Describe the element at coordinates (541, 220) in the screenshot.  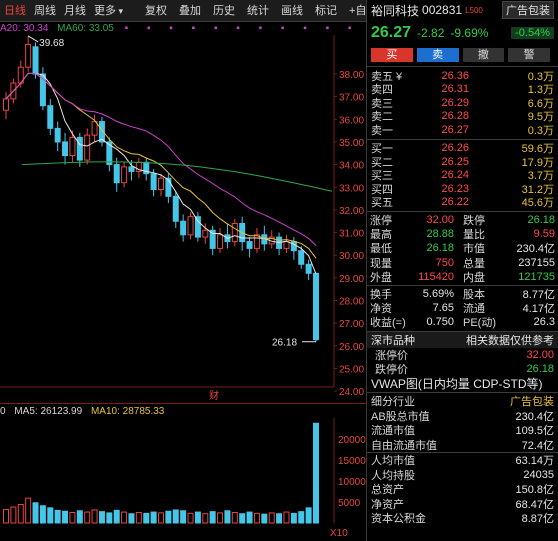
I see `stat-value: 26.18` at that location.